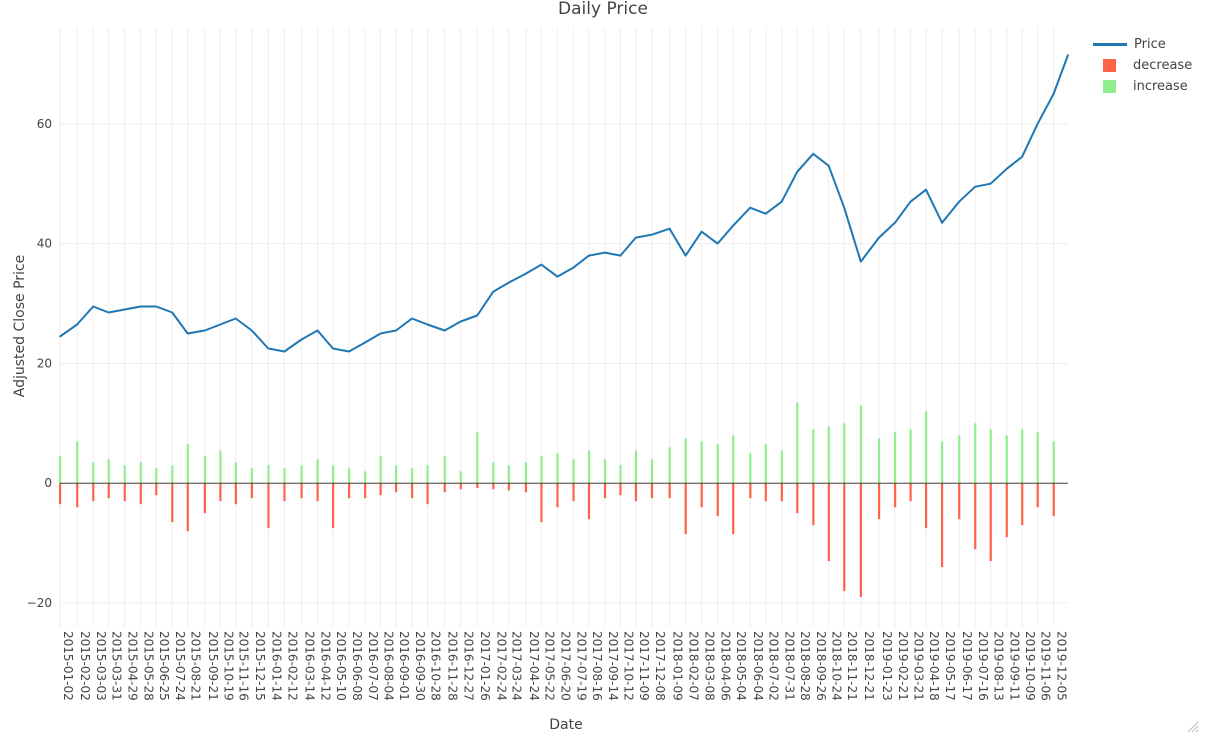 Image resolution: width=1205 pixels, height=741 pixels. What do you see at coordinates (196, 666) in the screenshot?
I see `x-tick-label: 2015-08-21` at bounding box center [196, 666].